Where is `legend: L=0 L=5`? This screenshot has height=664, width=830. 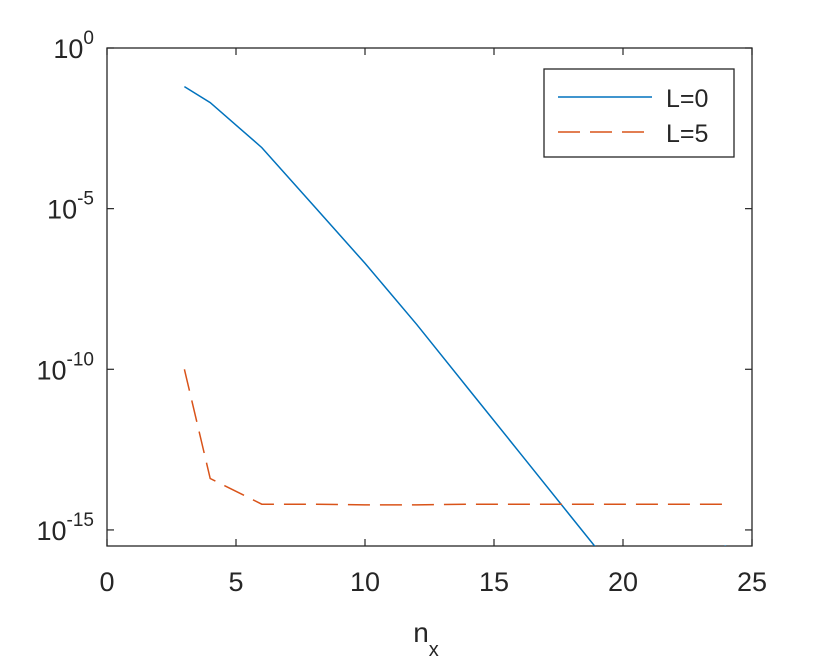
legend: L=0 L=5 is located at coordinates (639, 113).